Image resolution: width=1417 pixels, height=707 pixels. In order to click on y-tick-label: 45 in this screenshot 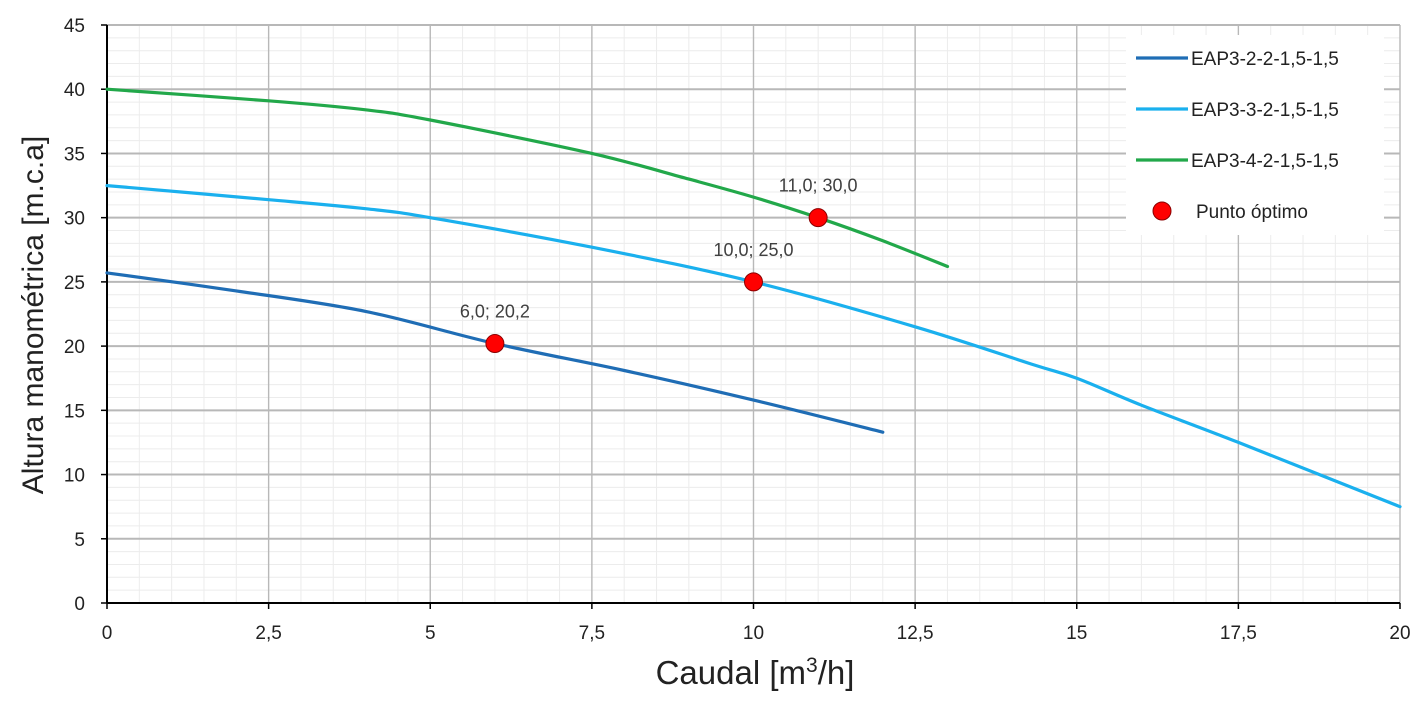, I will do `click(74, 26)`.